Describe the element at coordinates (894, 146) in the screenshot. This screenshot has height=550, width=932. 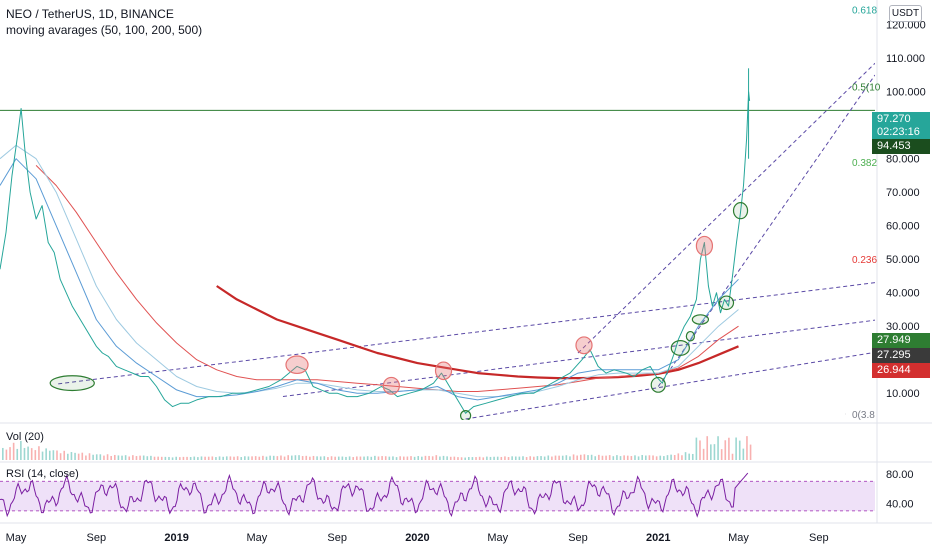
I see `horizontal-level-value: 94.453` at that location.